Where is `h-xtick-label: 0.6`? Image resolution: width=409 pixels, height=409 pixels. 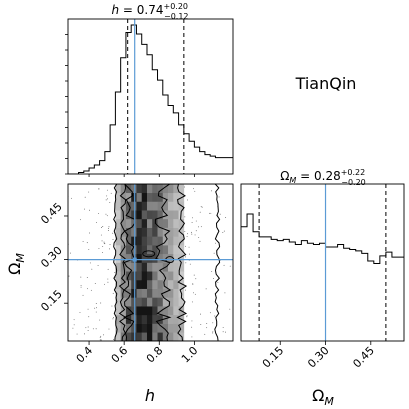
h-xtick-label: 0.6 is located at coordinates (120, 355).